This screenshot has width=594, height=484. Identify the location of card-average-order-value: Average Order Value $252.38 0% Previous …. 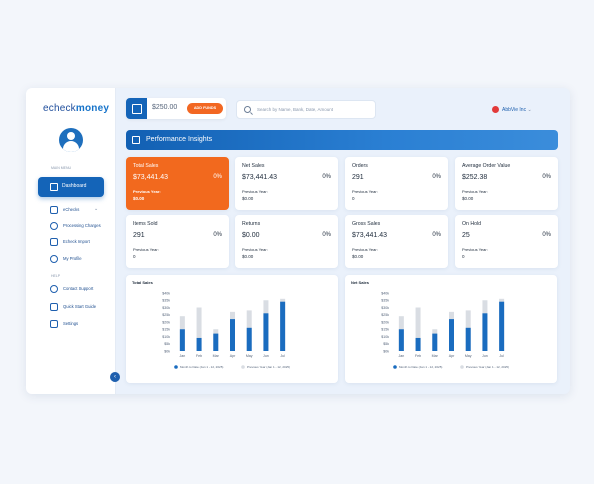
(506, 183).